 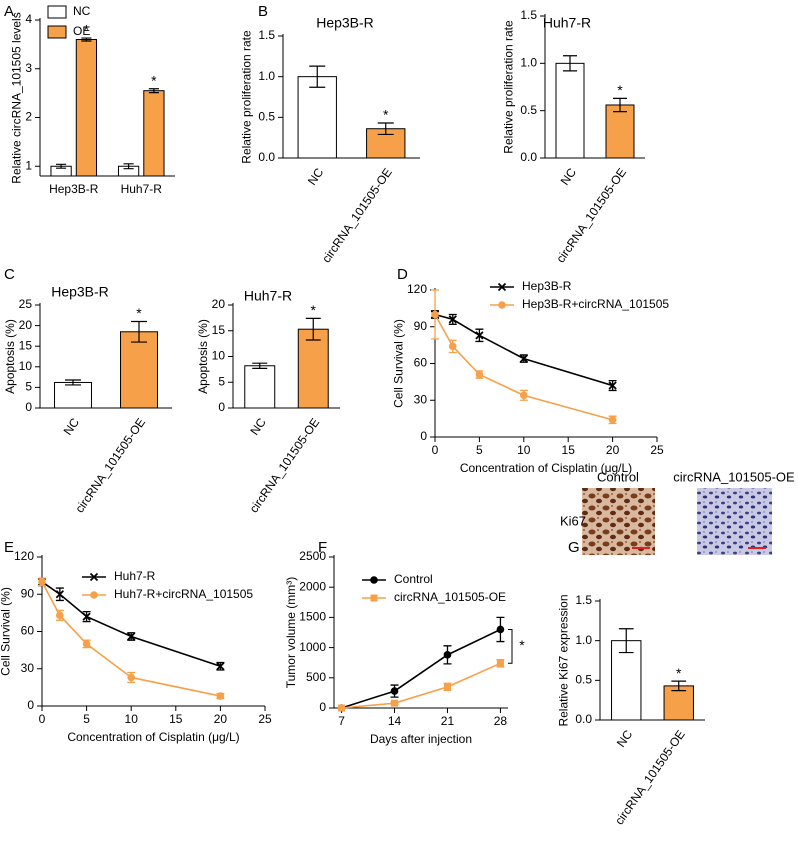 What do you see at coordinates (395, 721) in the screenshot?
I see `x-tick-label: 14` at bounding box center [395, 721].